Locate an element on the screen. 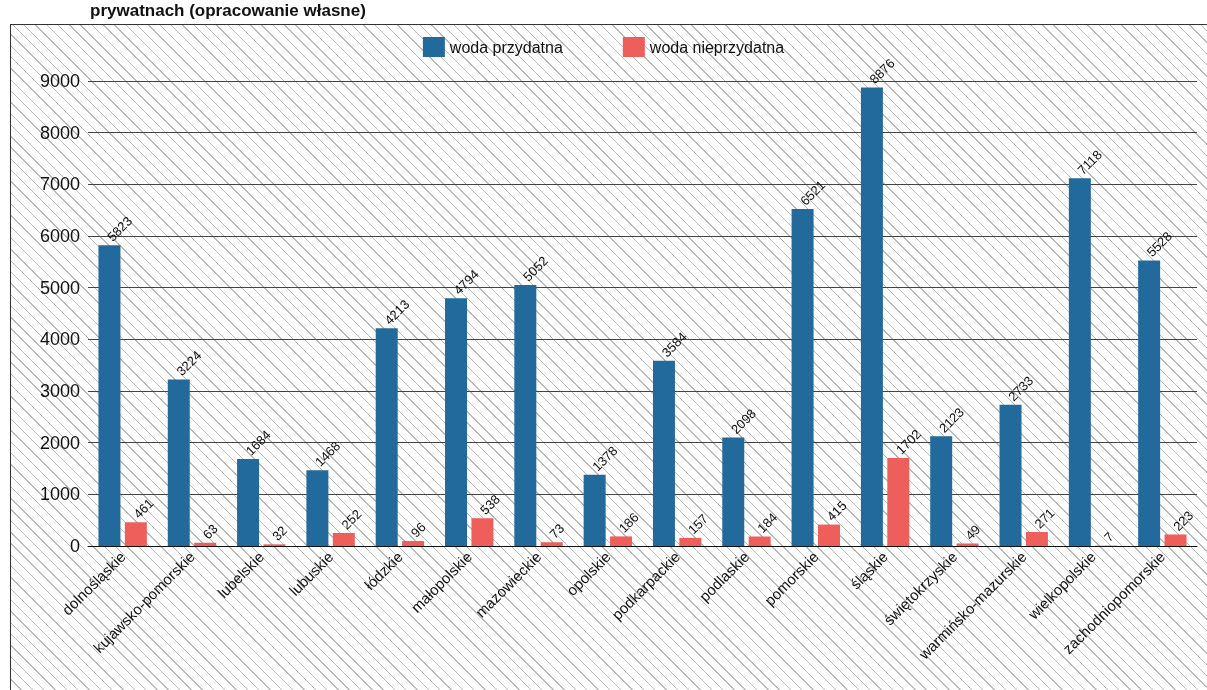 This screenshot has width=1207, height=690. data-label: 184 is located at coordinates (767, 522).